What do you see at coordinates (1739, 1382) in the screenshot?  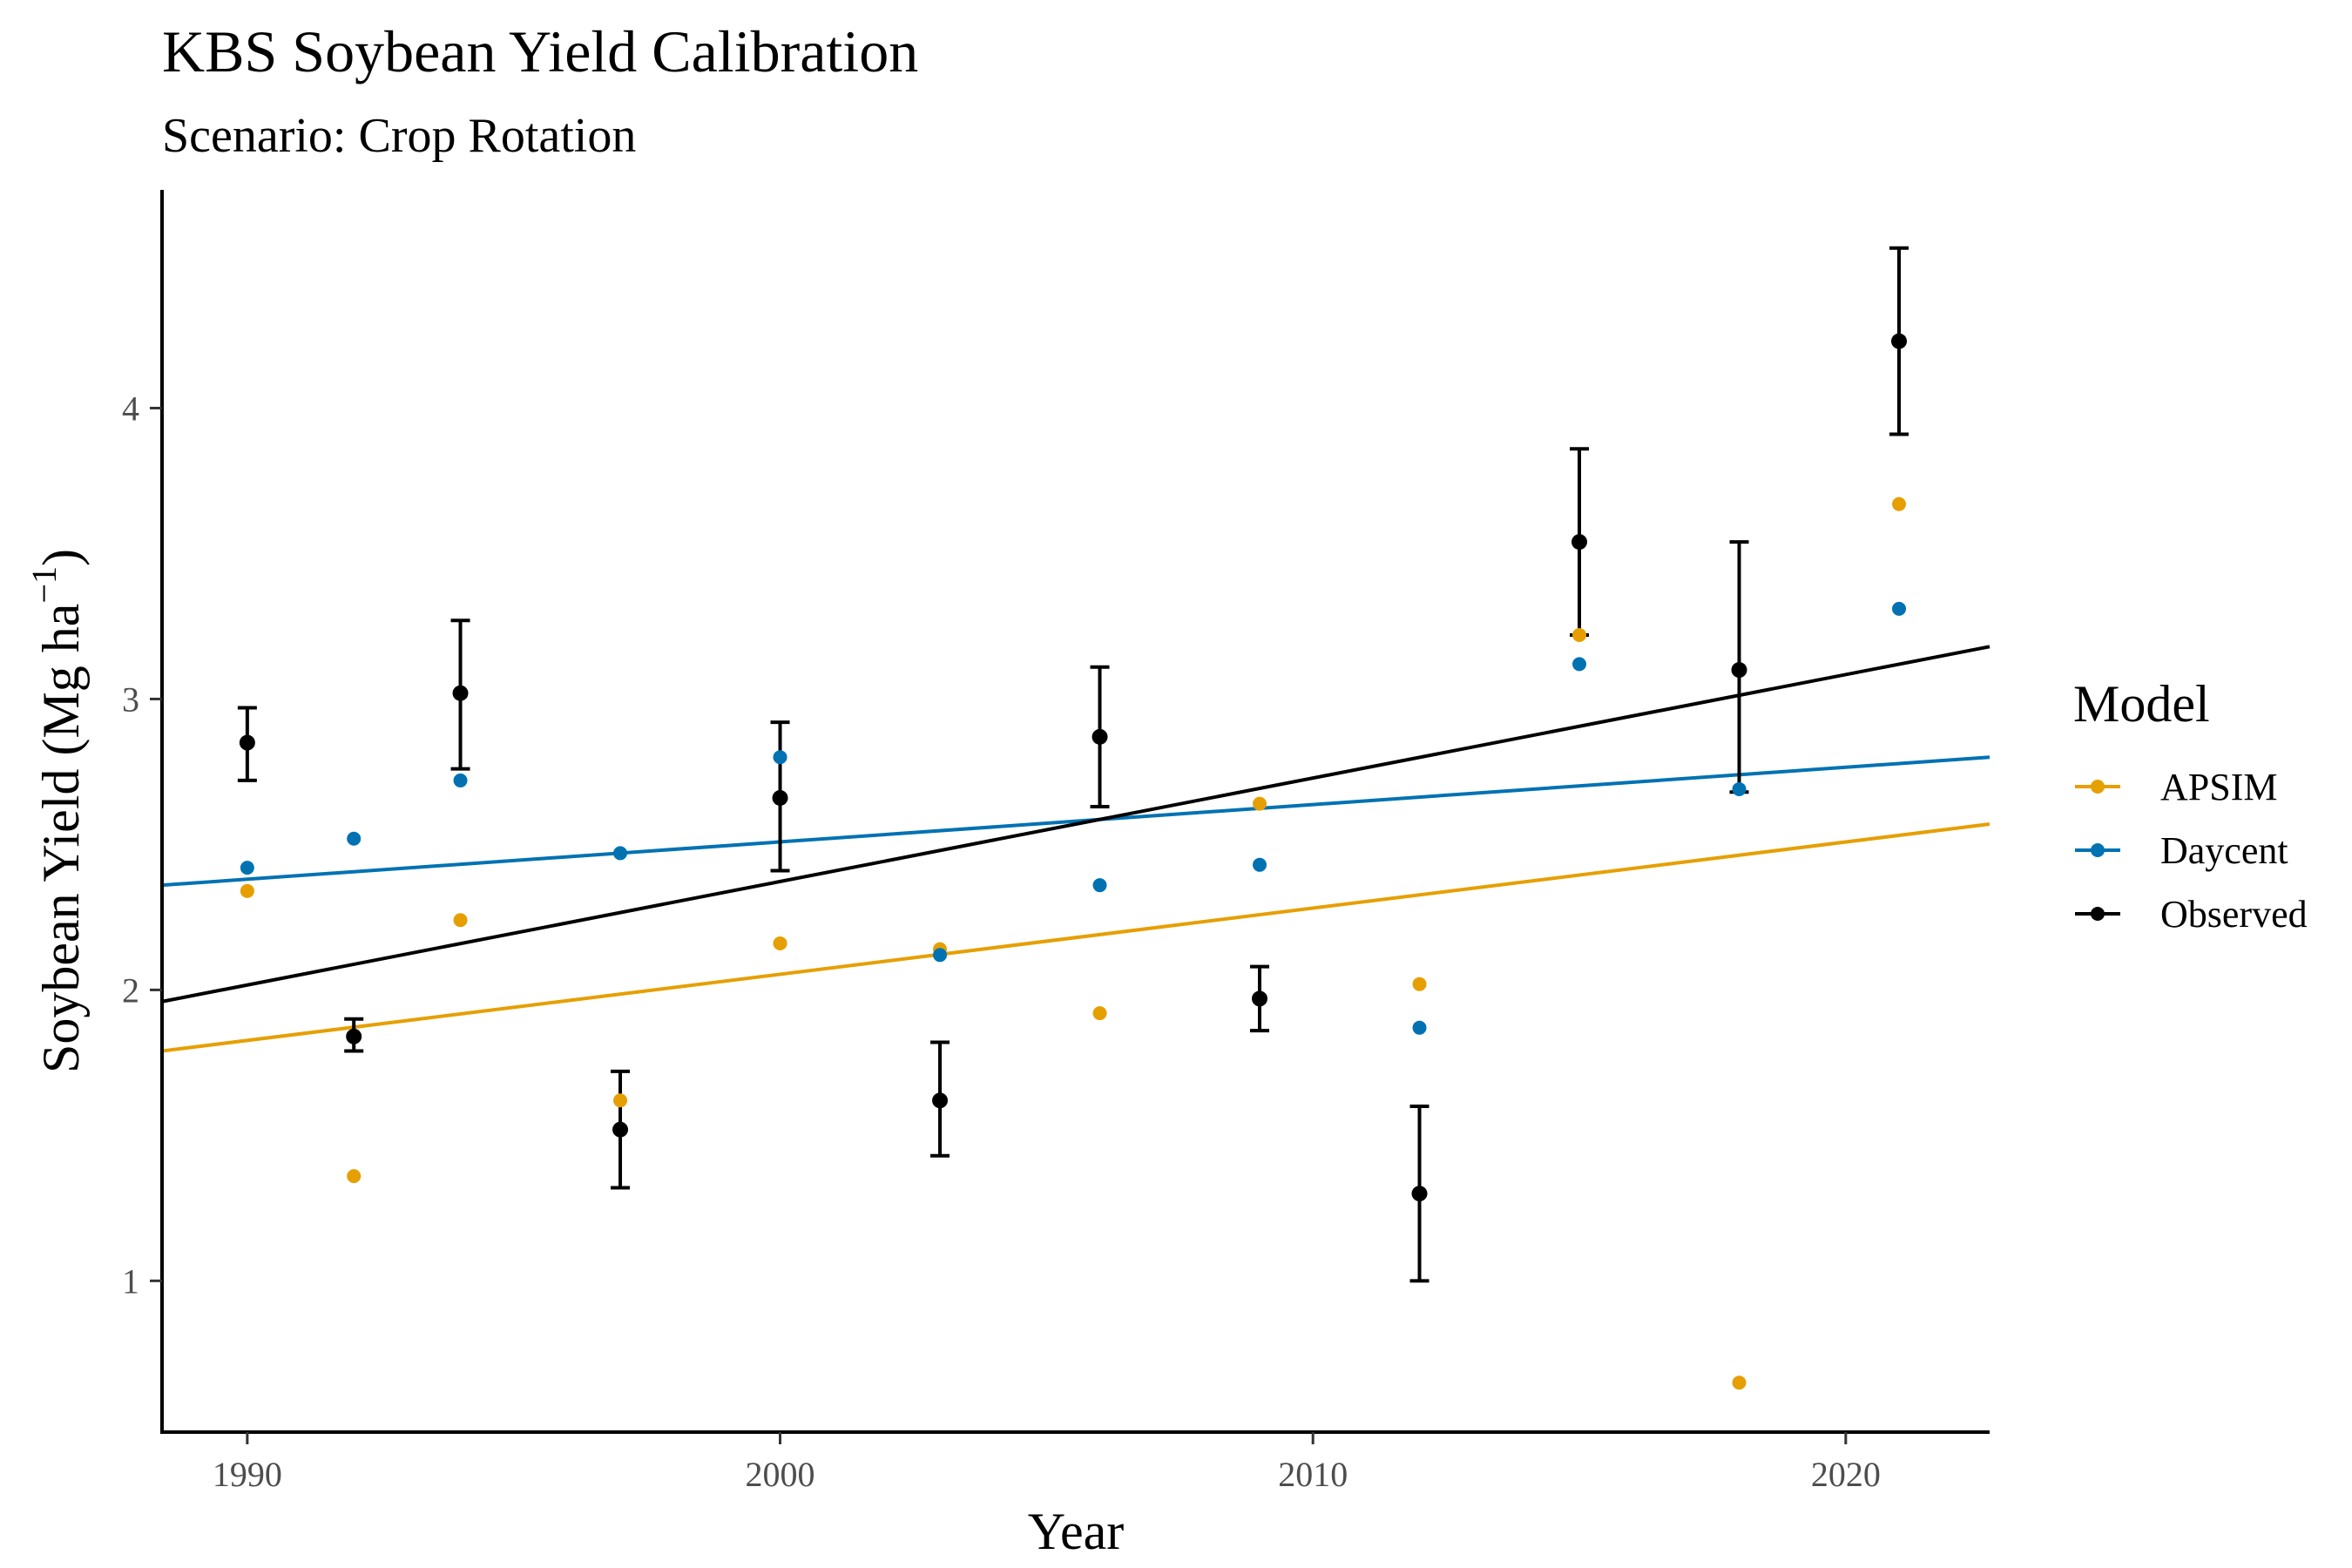 I see `apsim-point-2018` at bounding box center [1739, 1382].